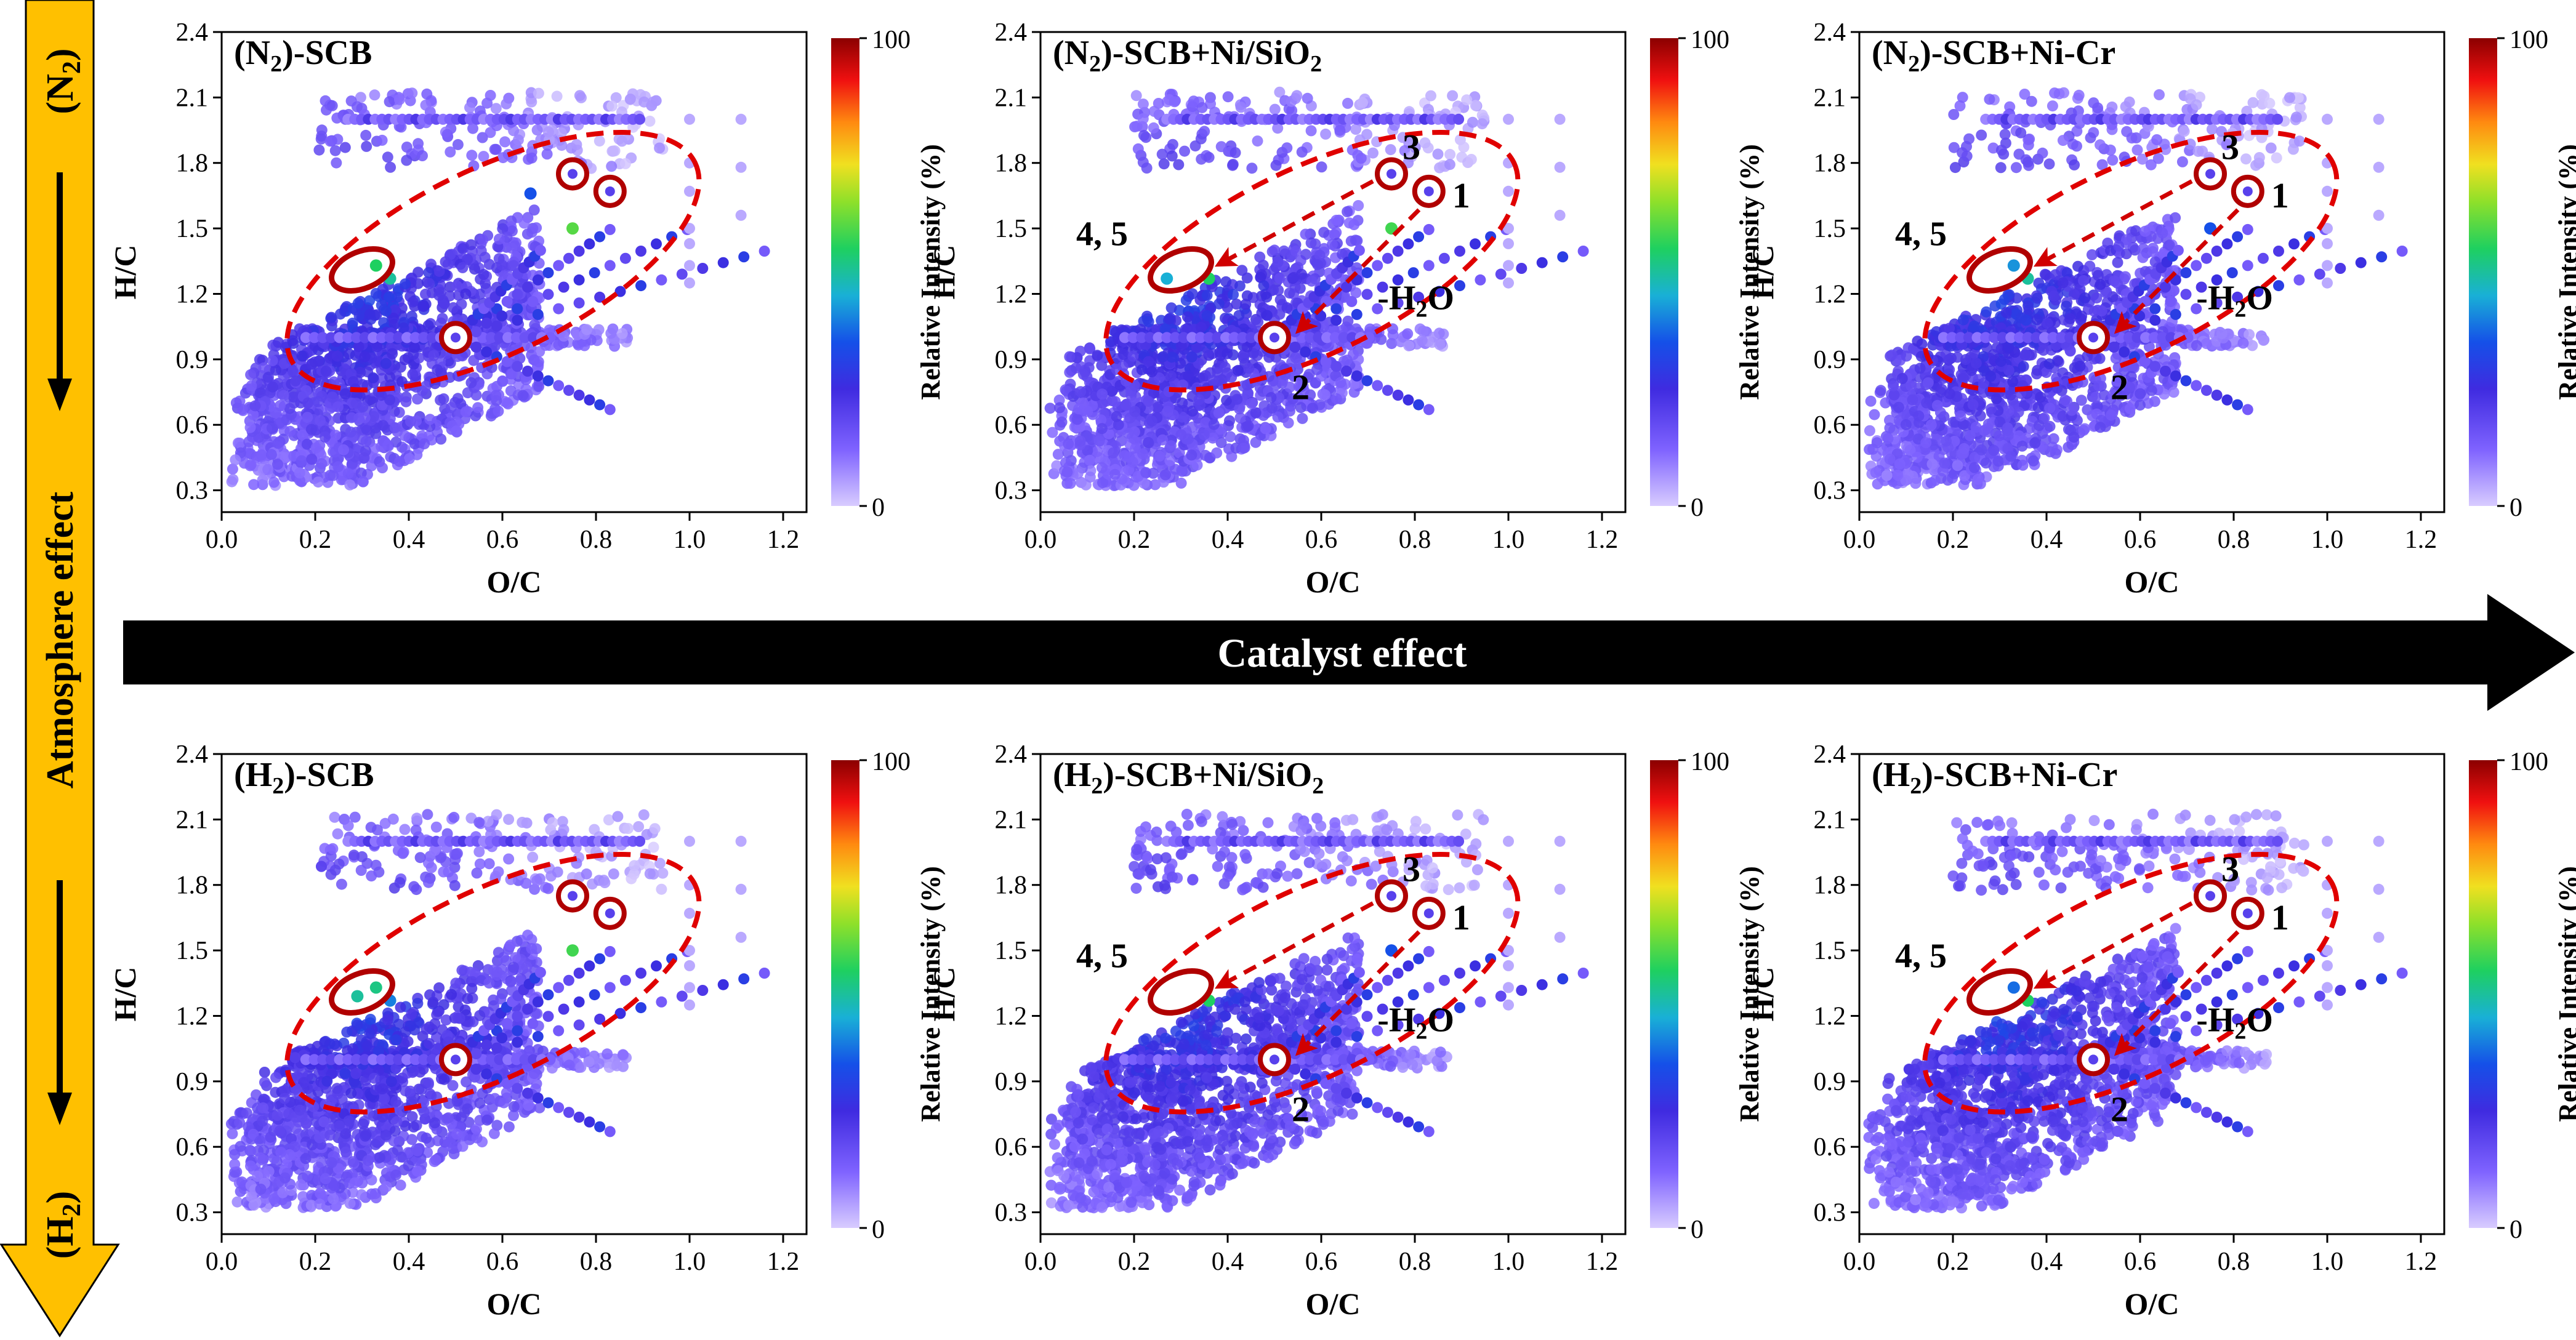 The width and height of the screenshot is (2576, 1340). What do you see at coordinates (192, 425) in the screenshot?
I see `y-tick-label: 0.6` at bounding box center [192, 425].